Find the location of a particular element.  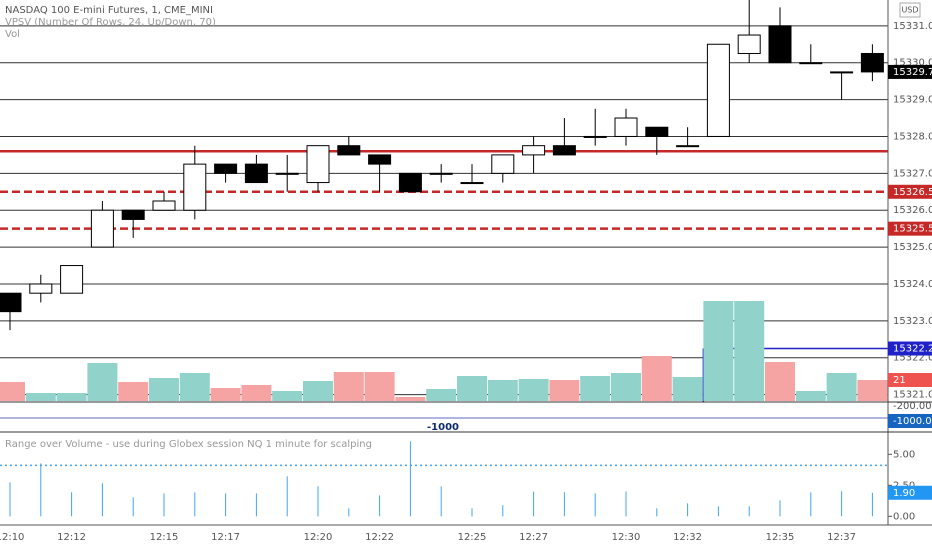

price-label: 15326.50 is located at coordinates (912, 192).